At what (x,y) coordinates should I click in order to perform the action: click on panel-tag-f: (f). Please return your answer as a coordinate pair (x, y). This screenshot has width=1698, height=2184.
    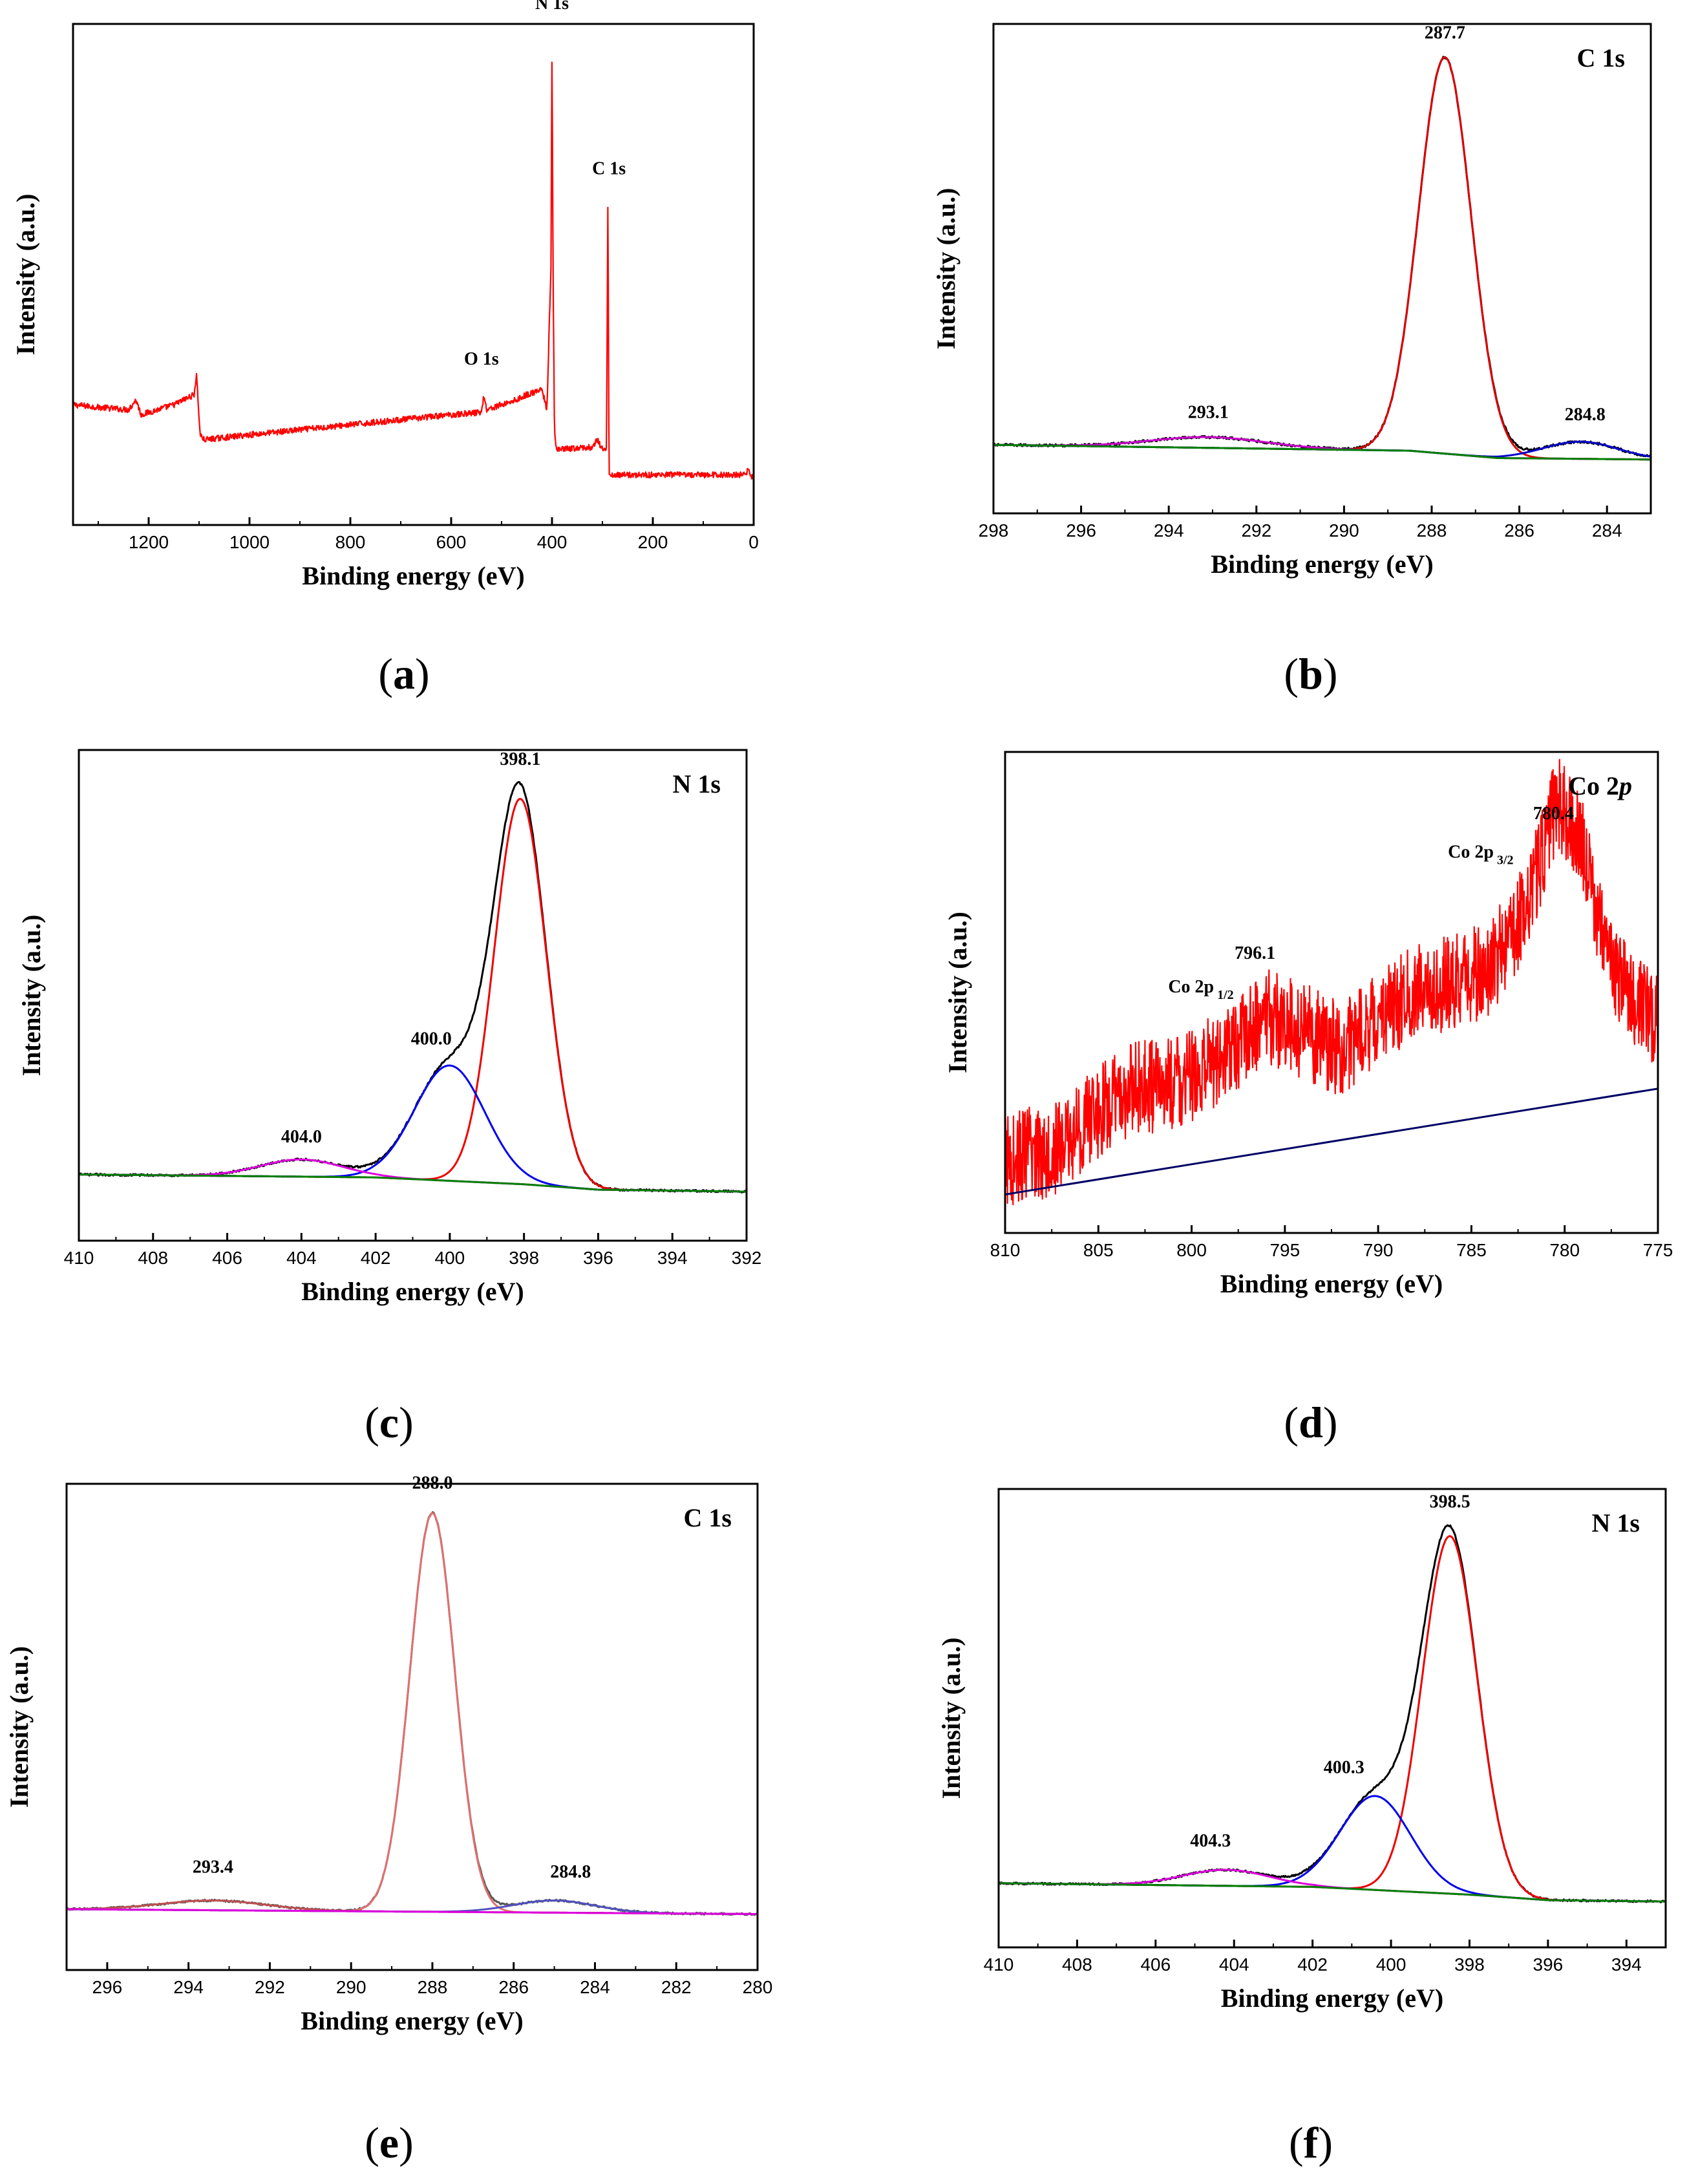
    Looking at the image, I should click on (1311, 2142).